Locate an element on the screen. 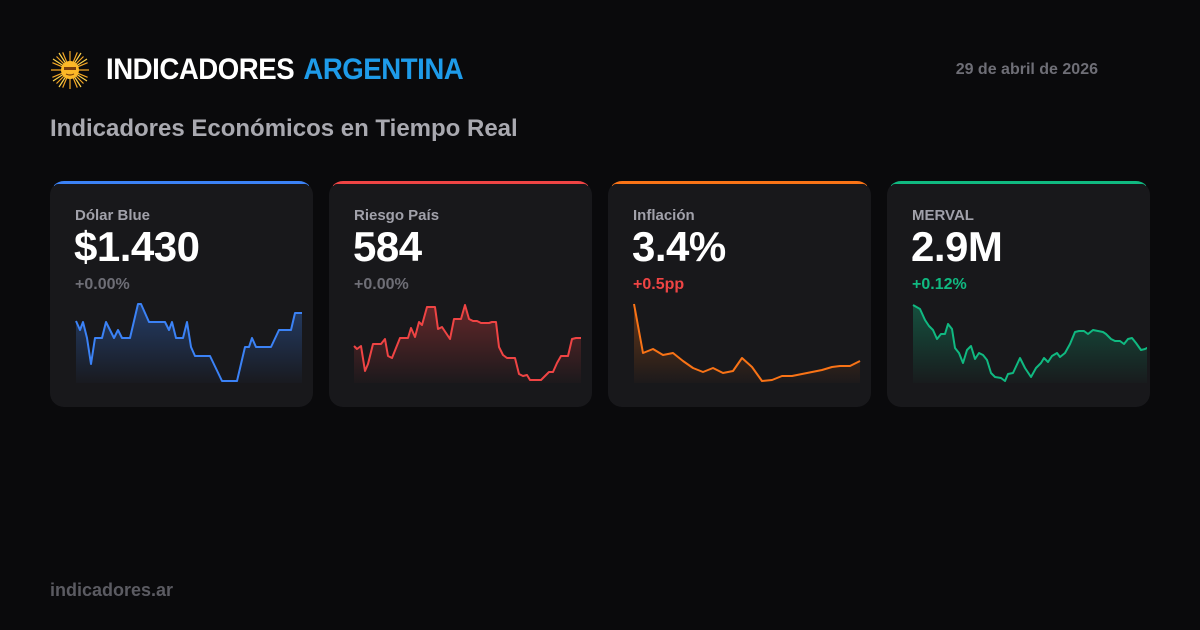  card-label: Inflación is located at coordinates (664, 215).